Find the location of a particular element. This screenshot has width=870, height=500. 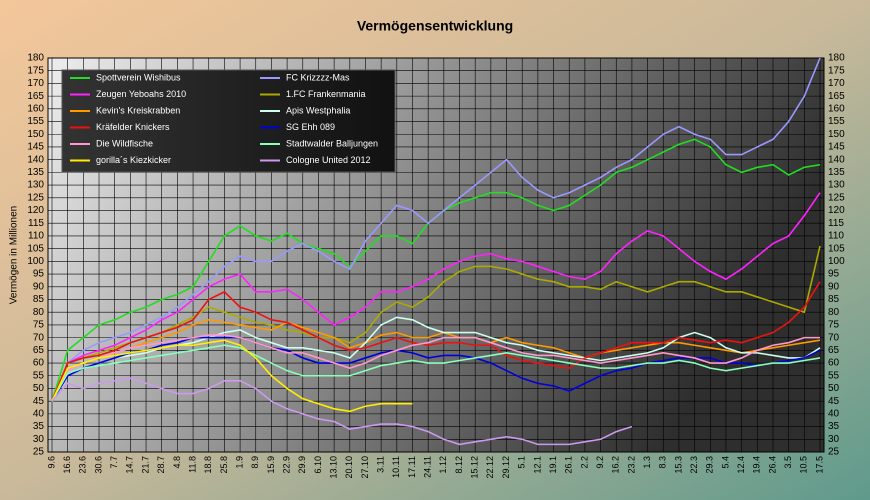

y-tick-label: 165 is located at coordinates (35, 96).